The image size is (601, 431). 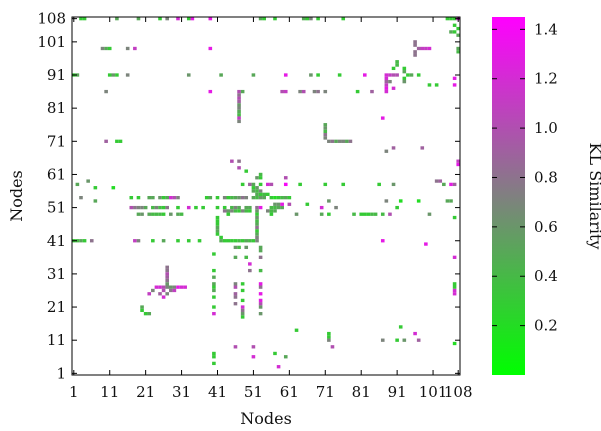 I want to click on colorbar-title: KL Similarity, so click(x=593, y=196).